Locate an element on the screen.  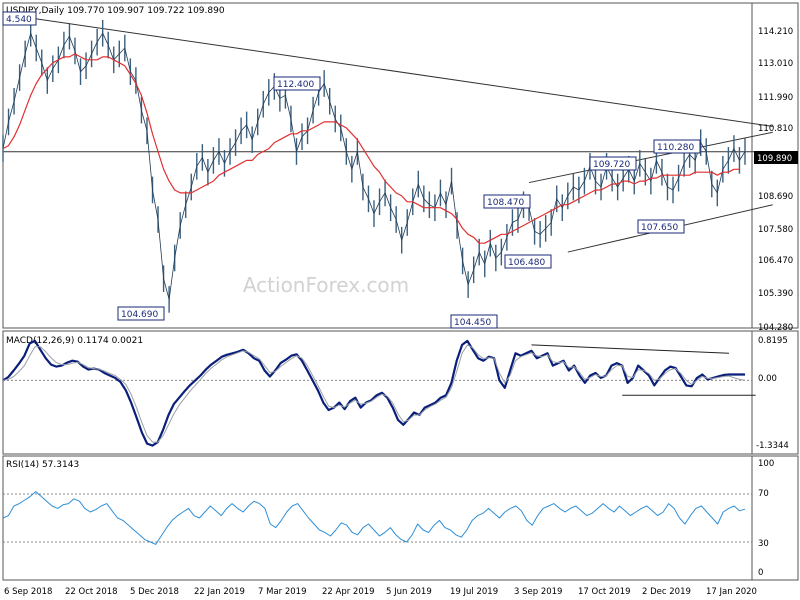
x-tick-label: 7 Mar 2019 is located at coordinates (282, 592).